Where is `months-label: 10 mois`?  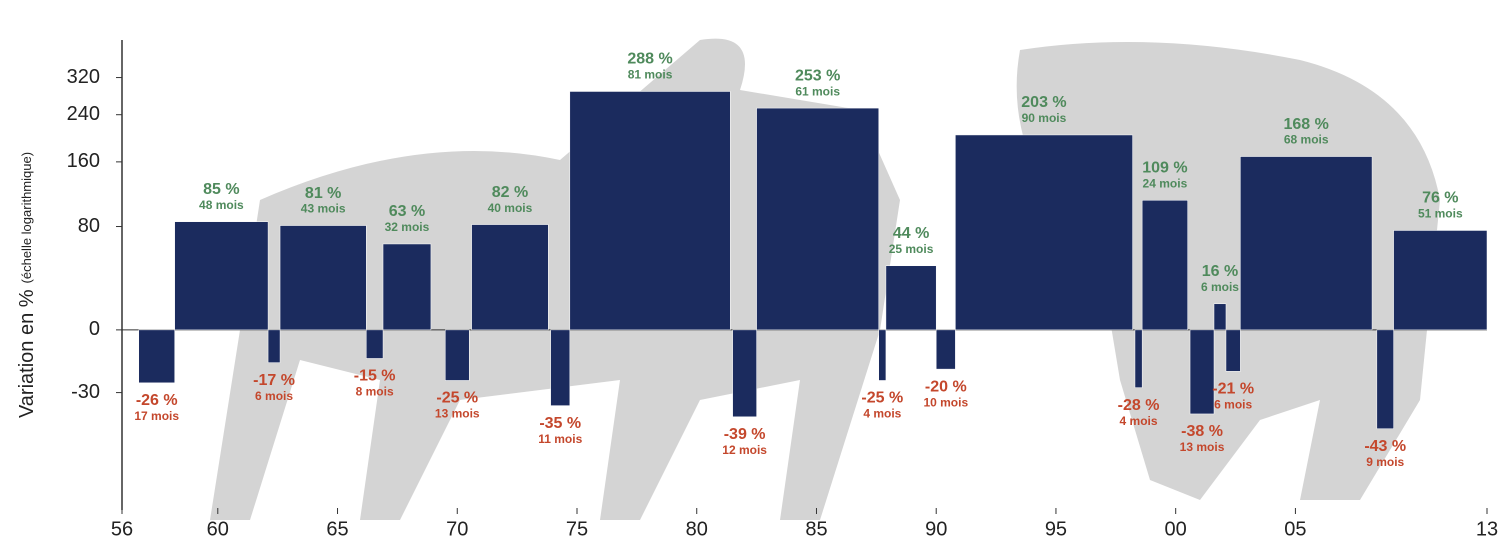
months-label: 10 mois is located at coordinates (945, 402).